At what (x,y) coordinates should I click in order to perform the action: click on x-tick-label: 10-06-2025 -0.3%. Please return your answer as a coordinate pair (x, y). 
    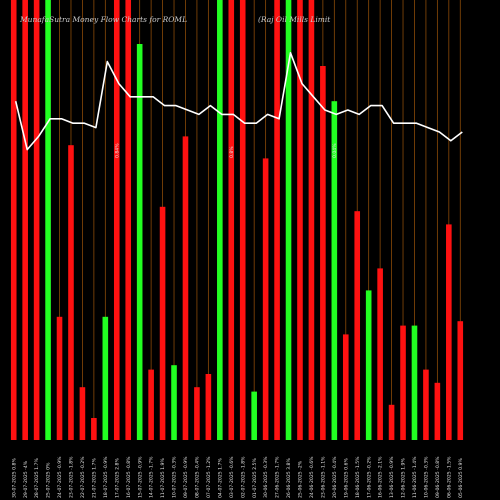
    Looking at the image, I should click on (427, 477).